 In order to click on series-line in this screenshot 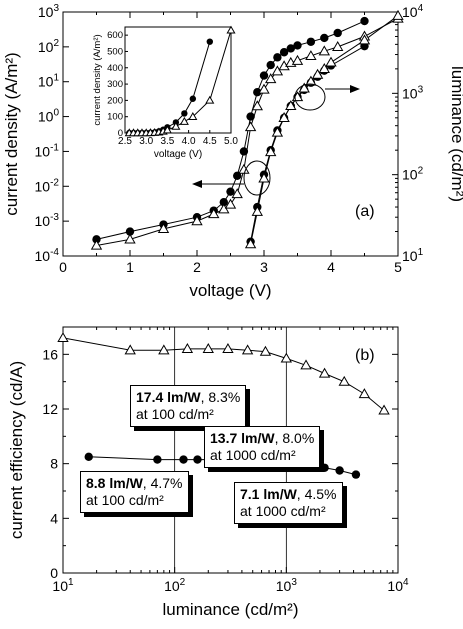, I will do `click(224, 374)`.